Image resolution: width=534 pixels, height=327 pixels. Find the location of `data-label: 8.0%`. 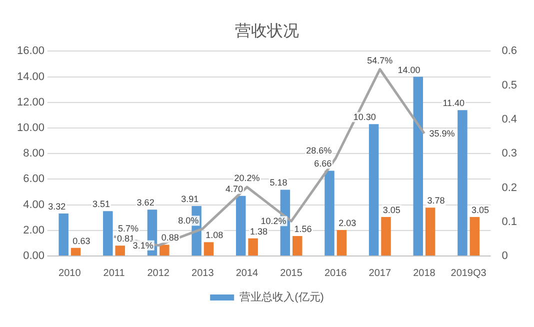

data-label: 8.0% is located at coordinates (188, 221).